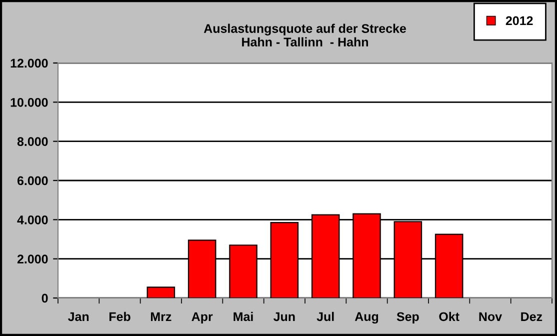  I want to click on y-tick-label: 12.000, so click(29, 63).